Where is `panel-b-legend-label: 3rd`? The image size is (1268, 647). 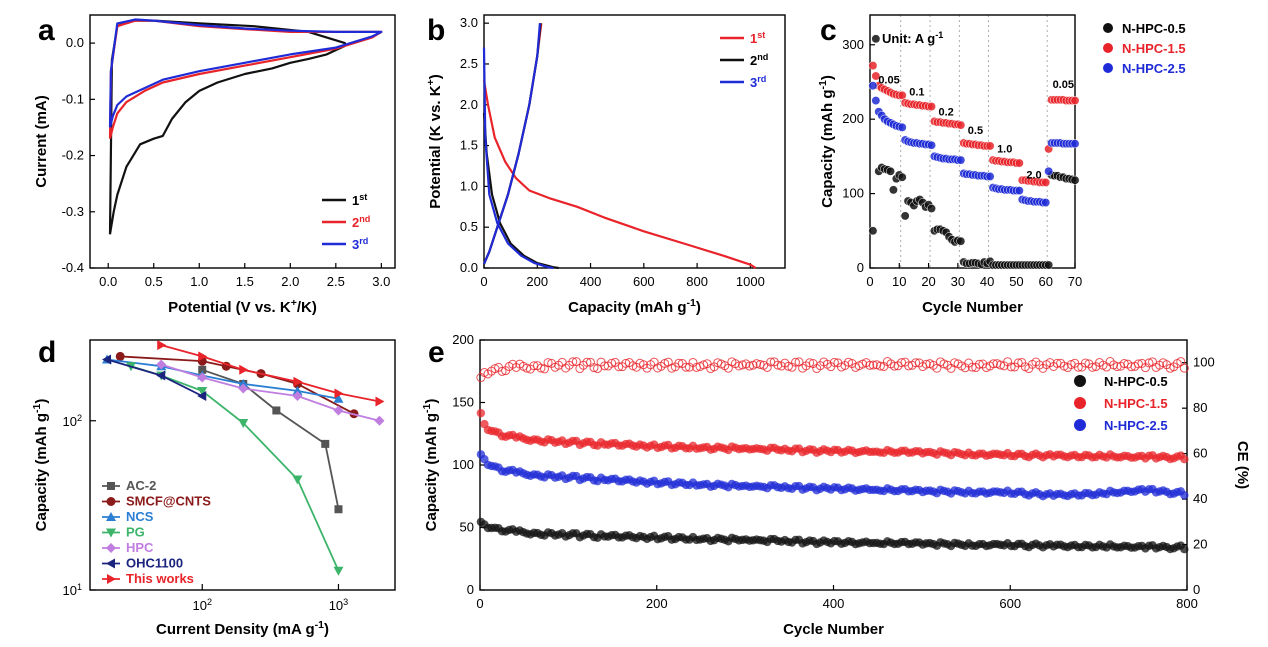
panel-b-legend-label: 3rd is located at coordinates (758, 82).